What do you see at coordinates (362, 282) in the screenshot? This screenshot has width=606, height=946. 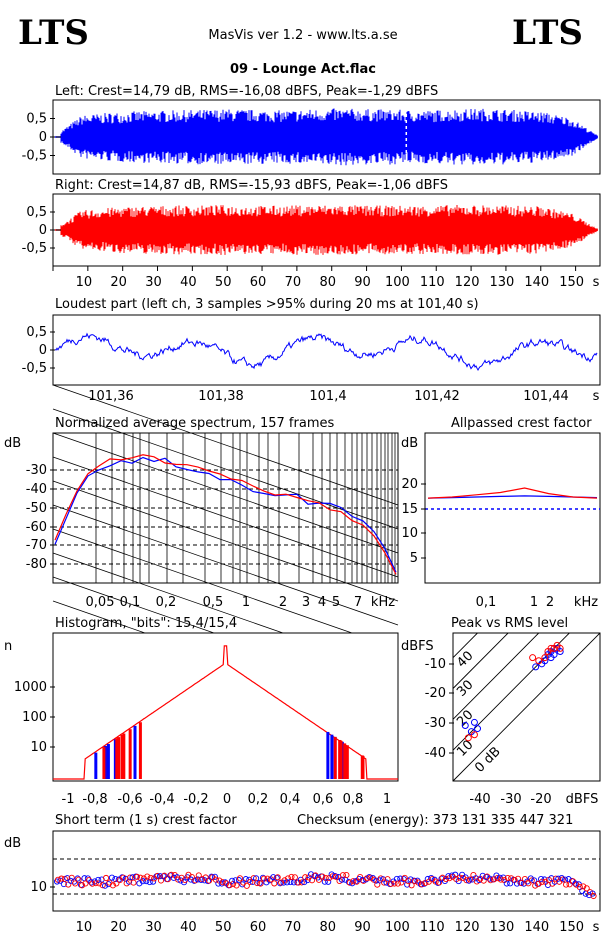 I see `time-axis-xtick: 90` at bounding box center [362, 282].